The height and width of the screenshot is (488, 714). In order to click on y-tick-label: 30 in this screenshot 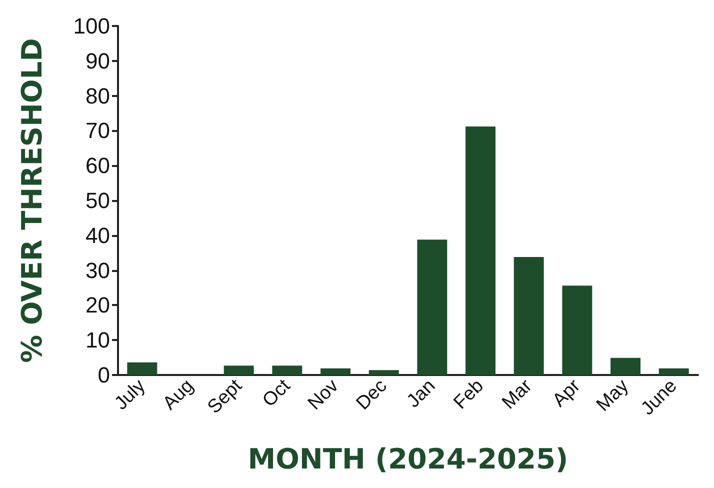, I will do `click(98, 270)`.